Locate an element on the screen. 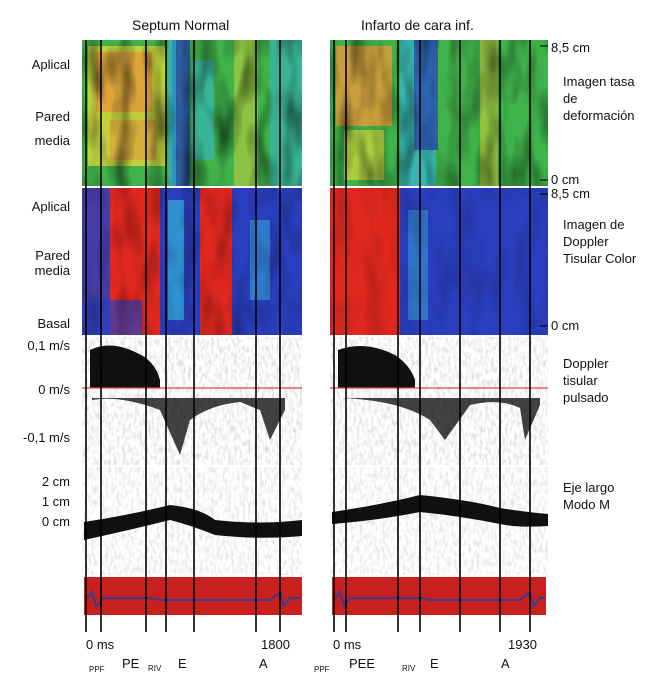  label-strain-3: deformación is located at coordinates (599, 115).